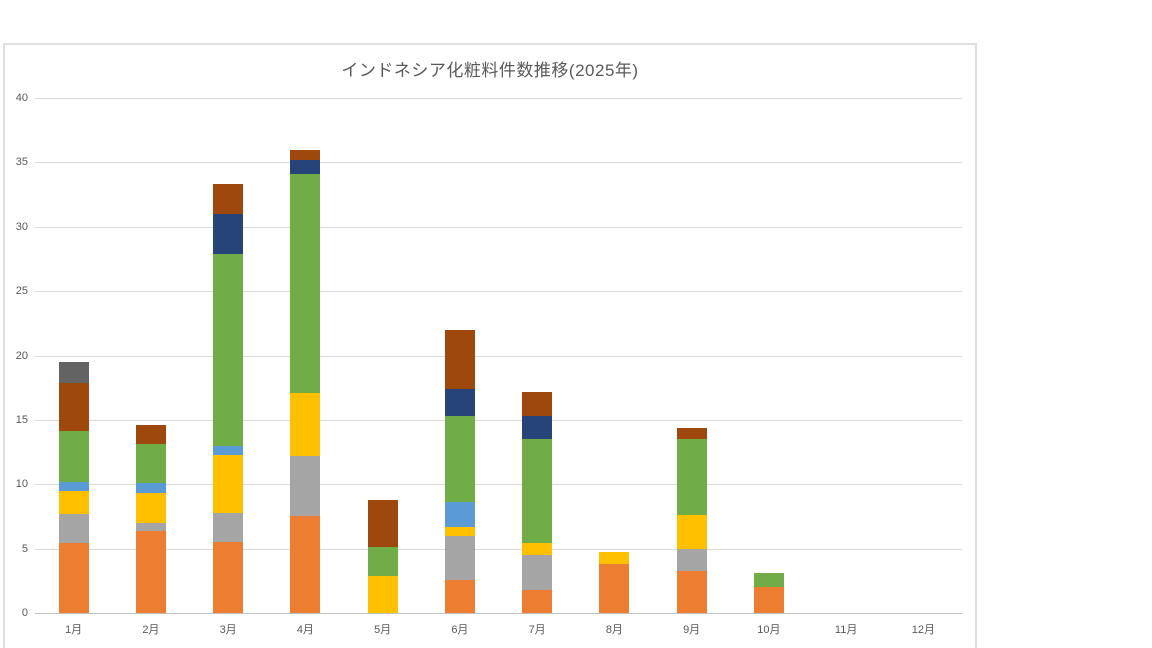 This screenshot has height=648, width=1152. Describe the element at coordinates (151, 630) in the screenshot. I see `x-axis-label: 2月` at that location.